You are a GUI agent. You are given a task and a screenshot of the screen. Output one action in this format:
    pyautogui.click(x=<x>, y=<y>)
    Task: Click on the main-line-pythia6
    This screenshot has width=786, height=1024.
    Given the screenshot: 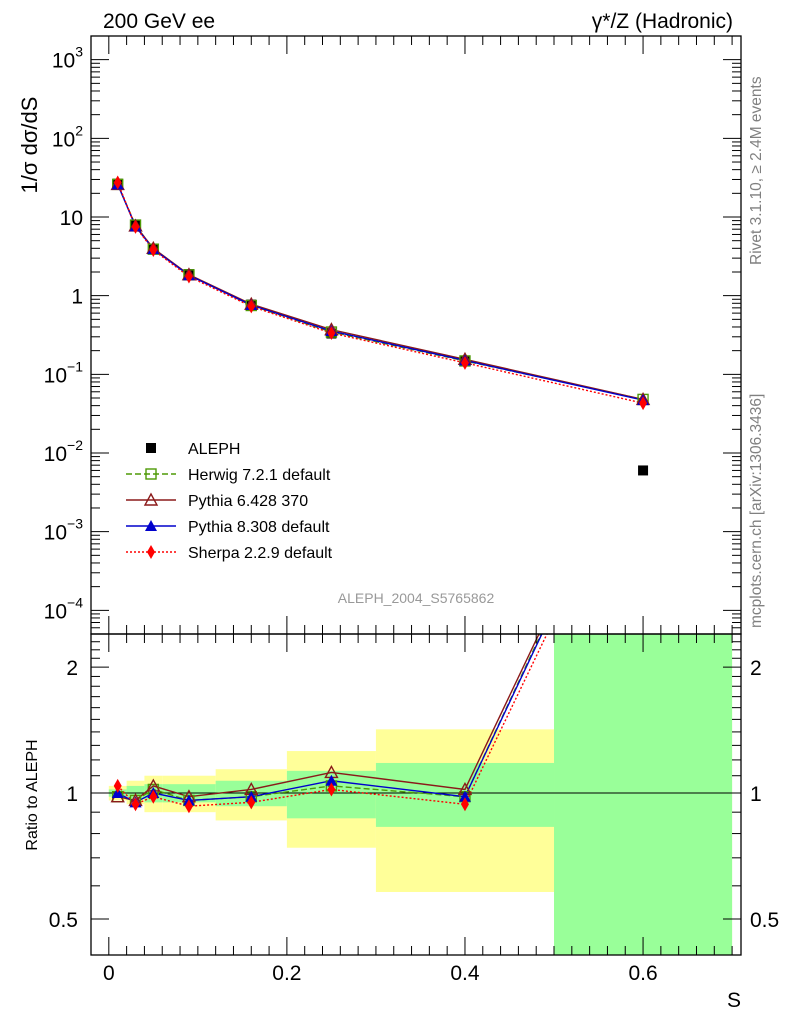 What is the action you would take?
    pyautogui.click(x=380, y=292)
    